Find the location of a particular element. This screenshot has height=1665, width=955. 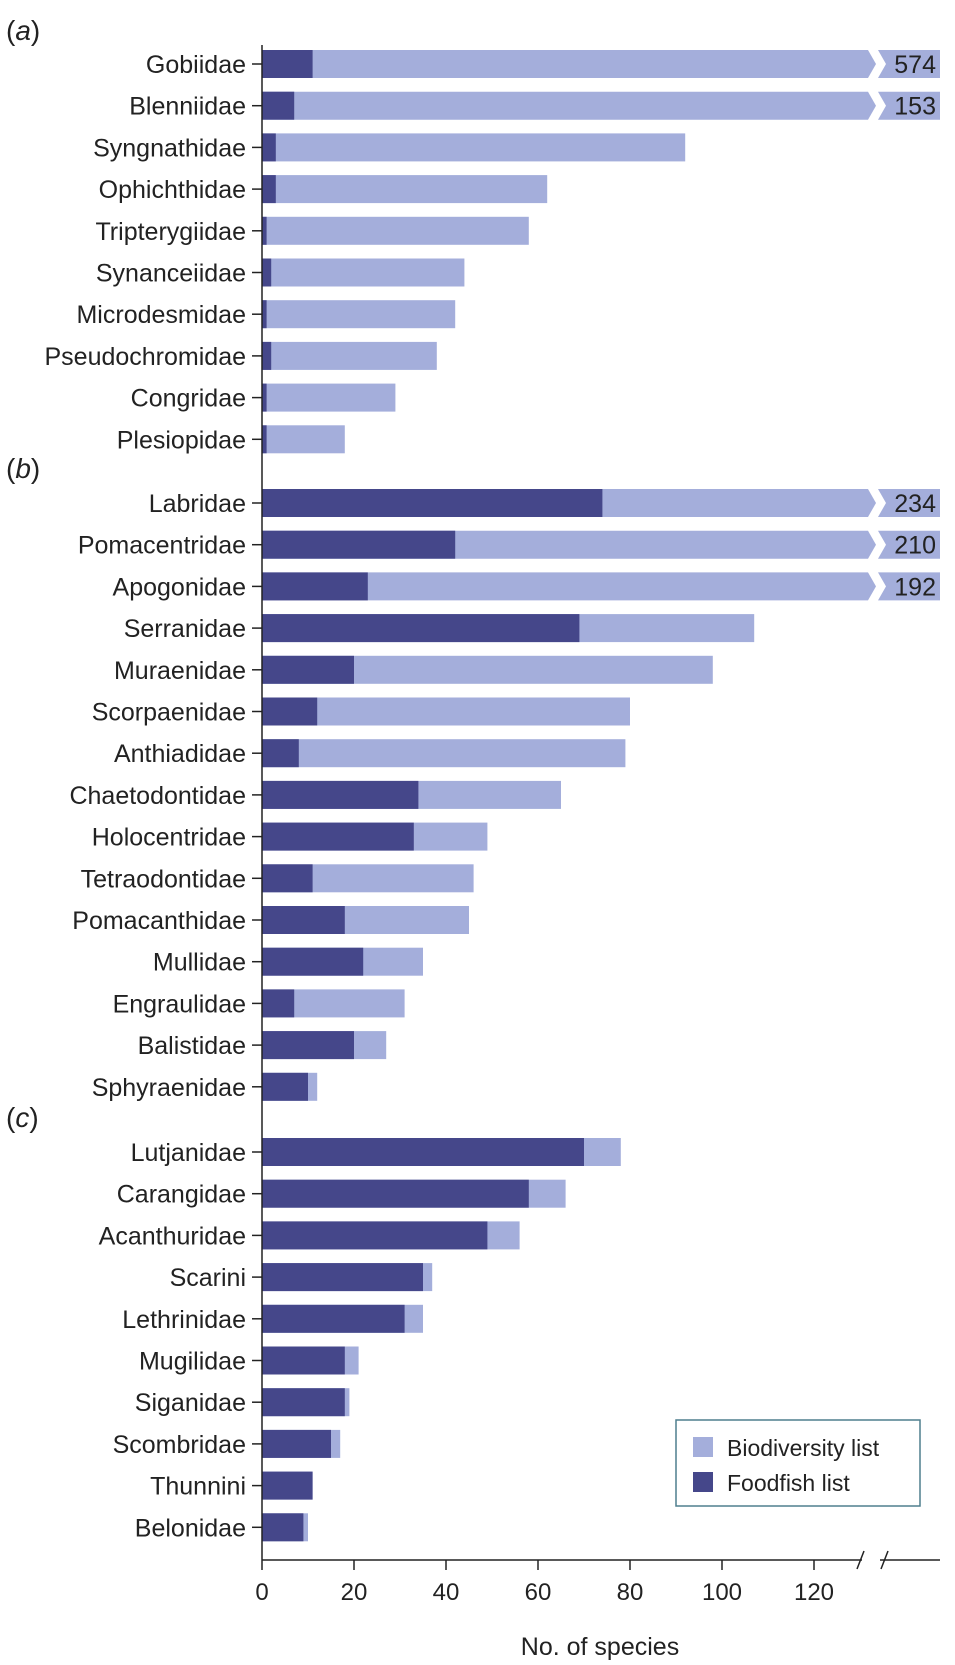

category-label-sphyraenidae: Sphyraenidae is located at coordinates (169, 1088).